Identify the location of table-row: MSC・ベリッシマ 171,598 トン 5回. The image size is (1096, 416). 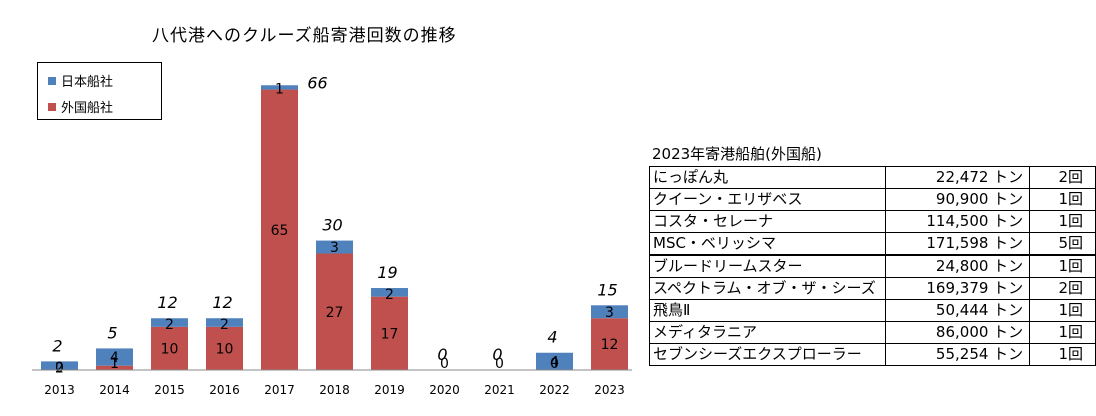
(872, 244).